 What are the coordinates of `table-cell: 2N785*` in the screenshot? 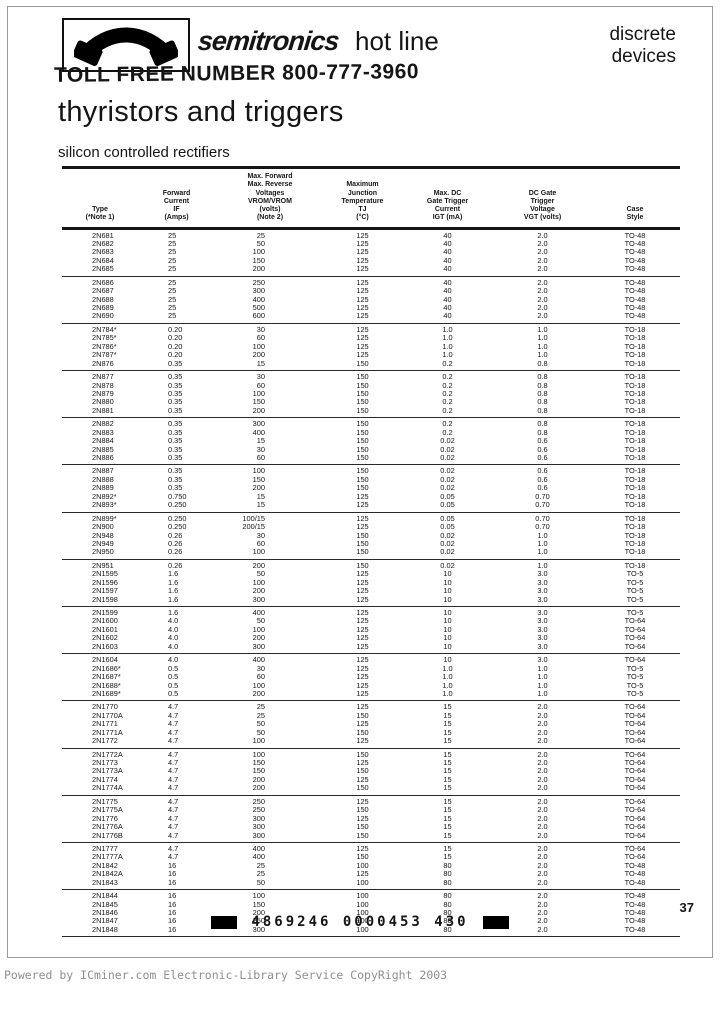 It's located at (104, 338).